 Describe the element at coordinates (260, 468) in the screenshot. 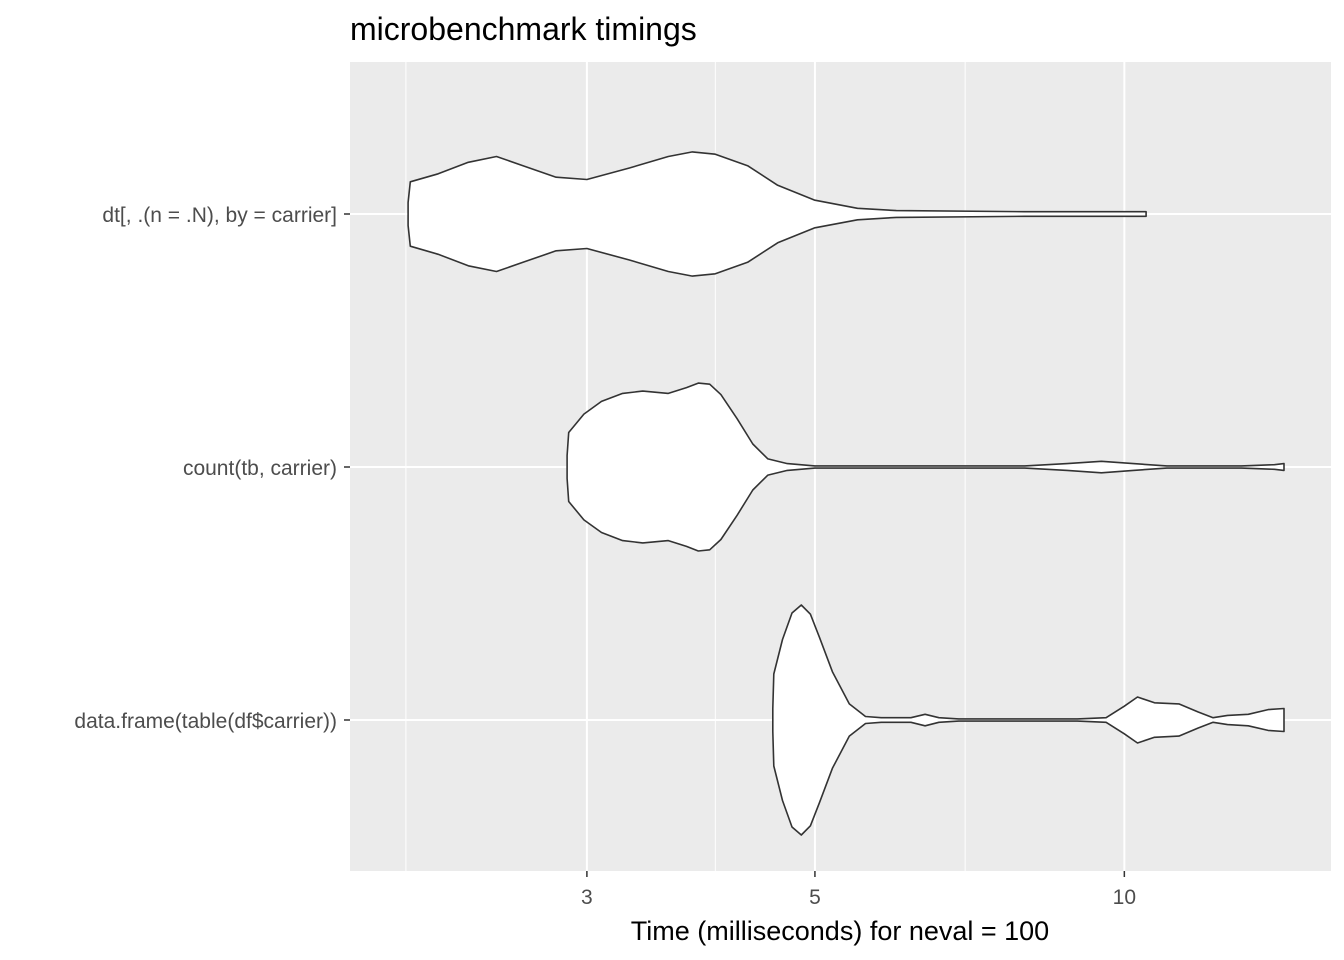

I see `y-tick-label: count(tb, carrier)` at that location.